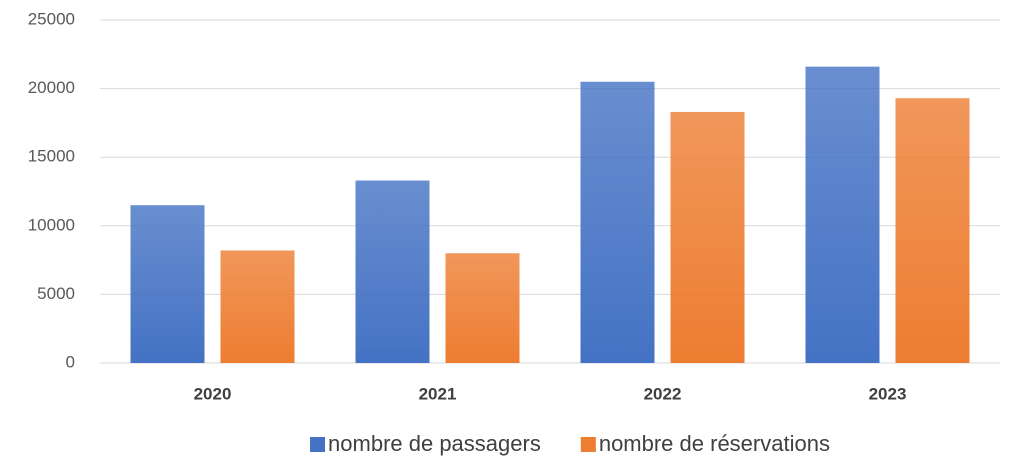 The image size is (1020, 465). I want to click on x-tick-label: 2020, so click(213, 393).